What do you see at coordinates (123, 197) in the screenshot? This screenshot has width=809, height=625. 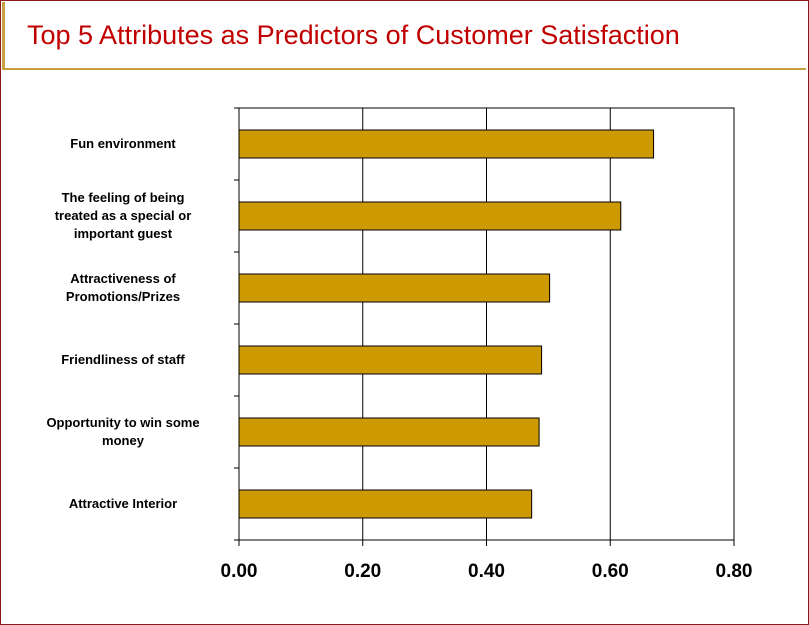 I see `category-label-line: The feeling of being` at bounding box center [123, 197].